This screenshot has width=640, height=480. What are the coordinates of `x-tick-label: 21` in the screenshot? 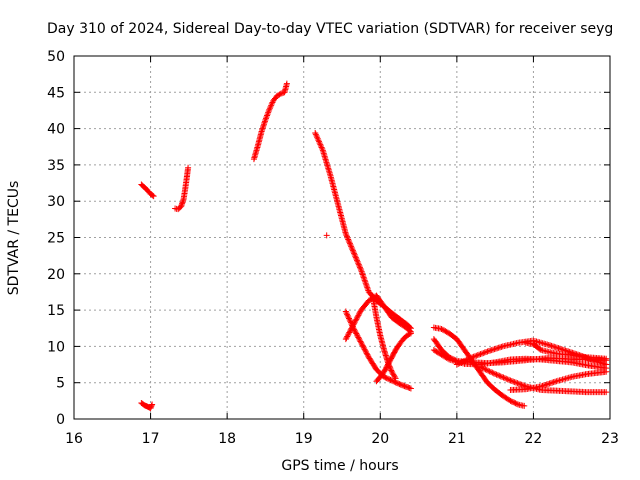 It's located at (457, 439).